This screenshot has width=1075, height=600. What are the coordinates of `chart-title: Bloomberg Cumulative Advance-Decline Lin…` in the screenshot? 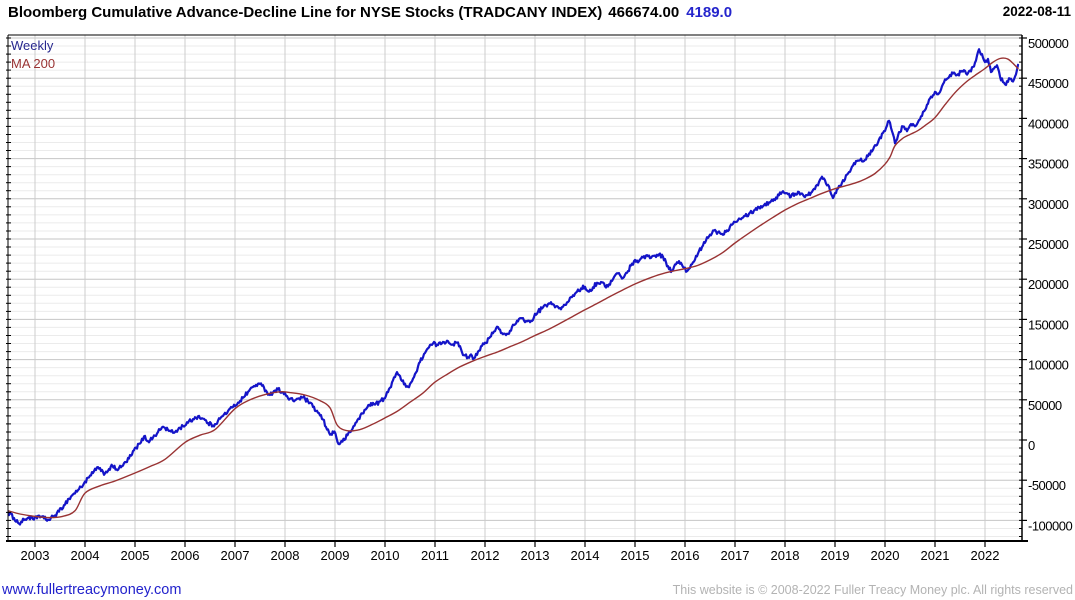 It's located at (305, 12).